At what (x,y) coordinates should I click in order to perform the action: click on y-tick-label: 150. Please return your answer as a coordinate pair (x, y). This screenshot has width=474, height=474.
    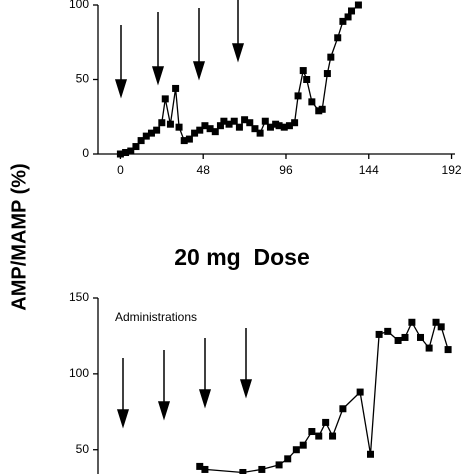
    Looking at the image, I should click on (79, 297).